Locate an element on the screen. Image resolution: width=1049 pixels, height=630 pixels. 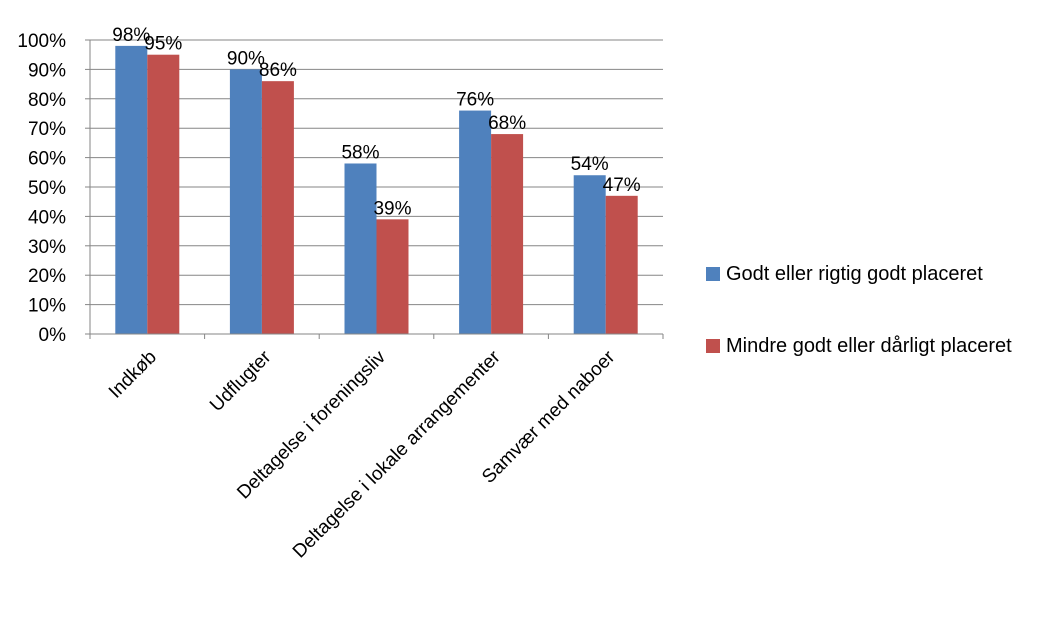
legend-item-series-2: Mindre godt eller dårligt placeret is located at coordinates (876, 346).